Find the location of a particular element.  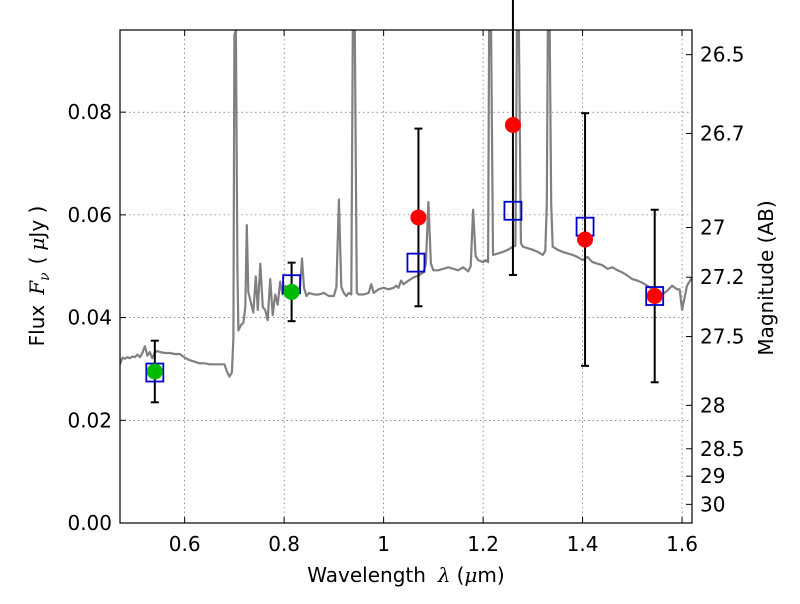

y-tick-label: 0.08 is located at coordinates (89, 112).